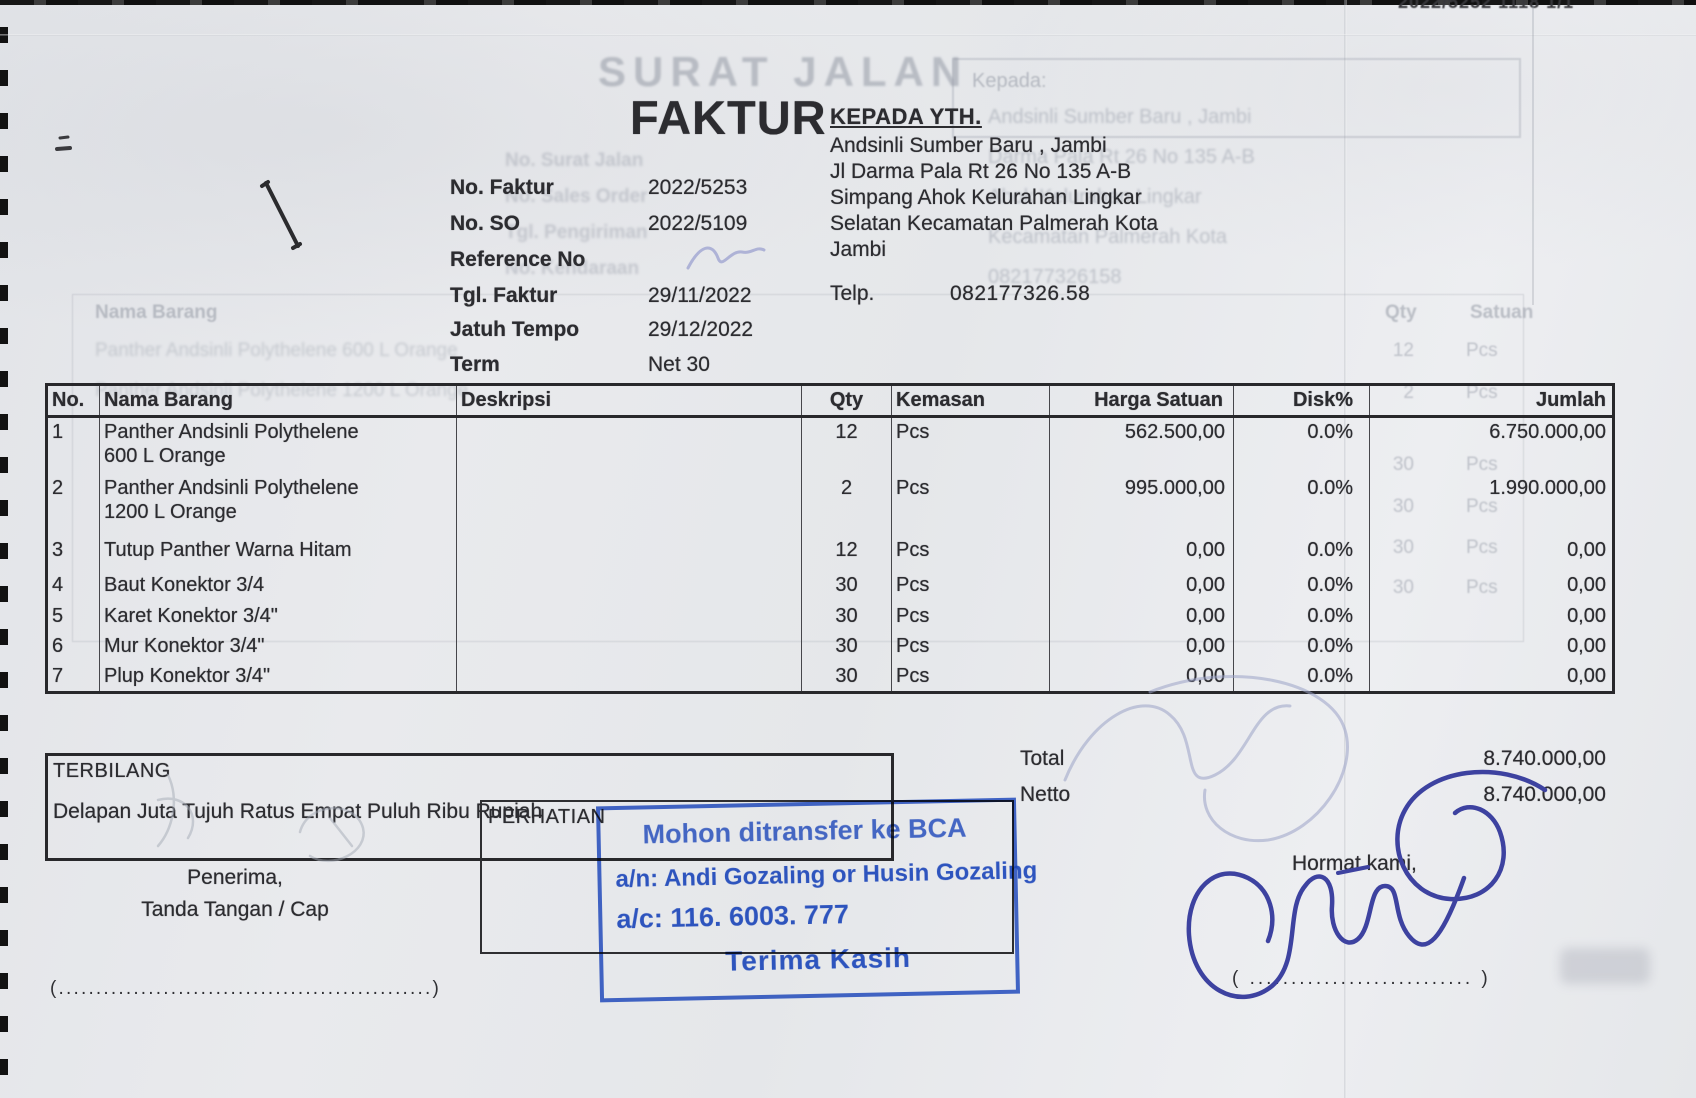 The height and width of the screenshot is (1098, 1696). Describe the element at coordinates (485, 223) in the screenshot. I see `meta-label-no-so: No. SO` at that location.